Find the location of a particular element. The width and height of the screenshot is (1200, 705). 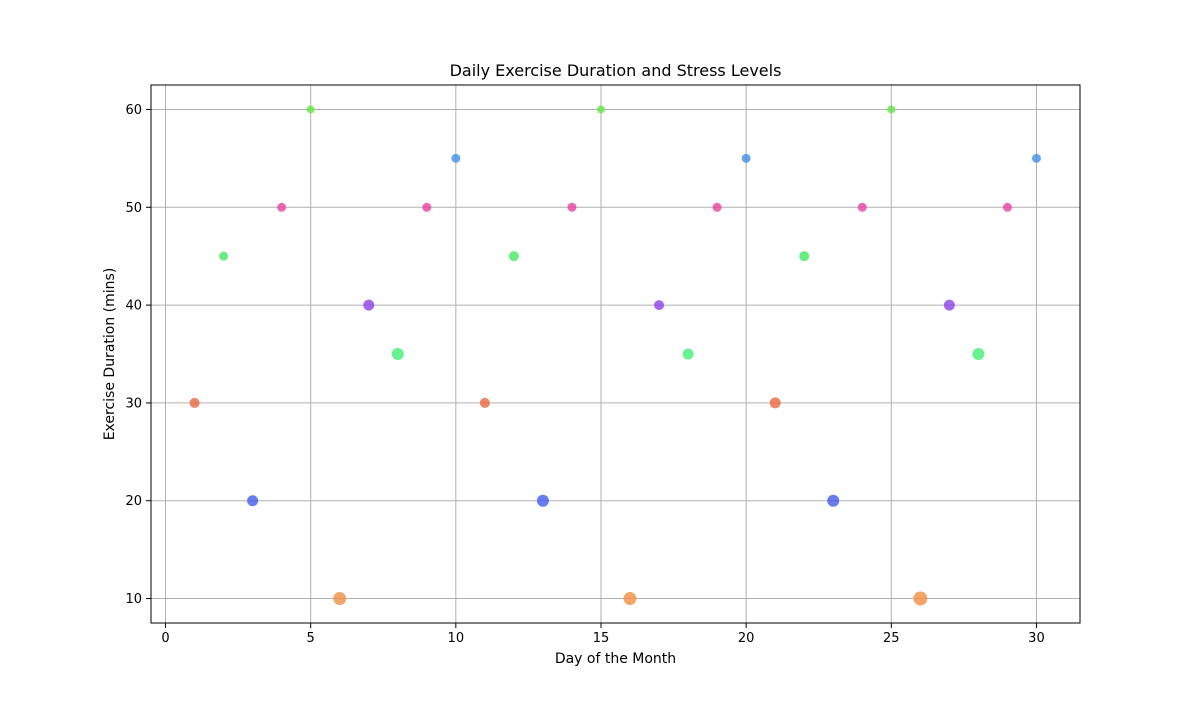

y-tick-label: 10 is located at coordinates (133, 599).